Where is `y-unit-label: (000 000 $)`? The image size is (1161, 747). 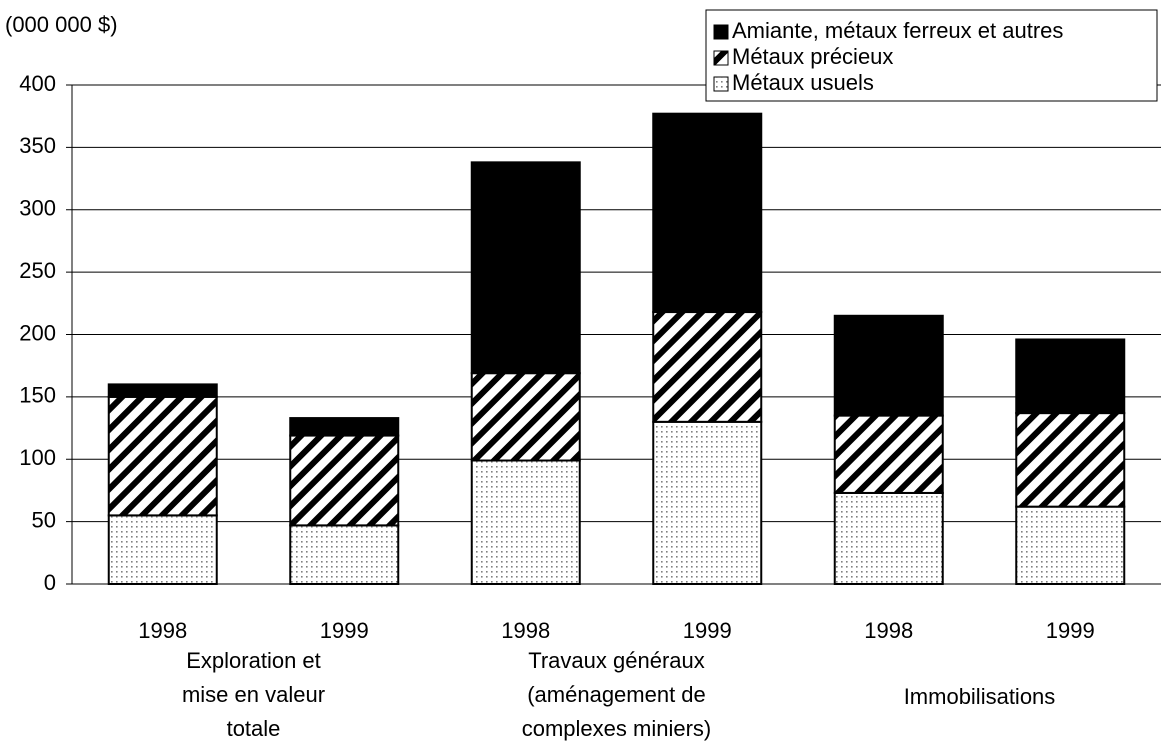 y-unit-label: (000 000 $) is located at coordinates (61, 24).